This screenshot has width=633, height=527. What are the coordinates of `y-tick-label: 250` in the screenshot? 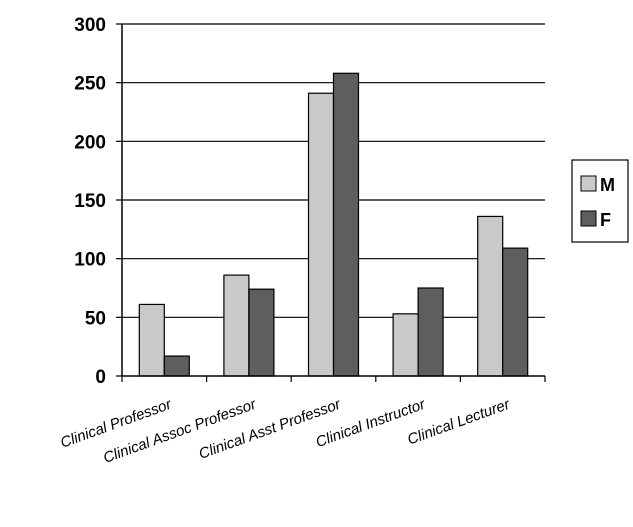 It's located at (90, 84).